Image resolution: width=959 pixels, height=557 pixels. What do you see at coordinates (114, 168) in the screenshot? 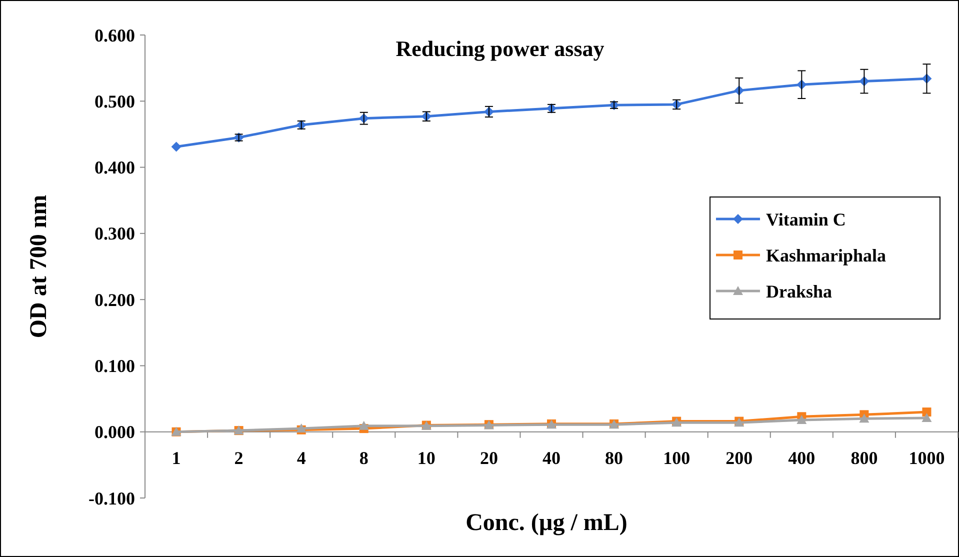
I see `y-tick-label: 0.400` at bounding box center [114, 168].